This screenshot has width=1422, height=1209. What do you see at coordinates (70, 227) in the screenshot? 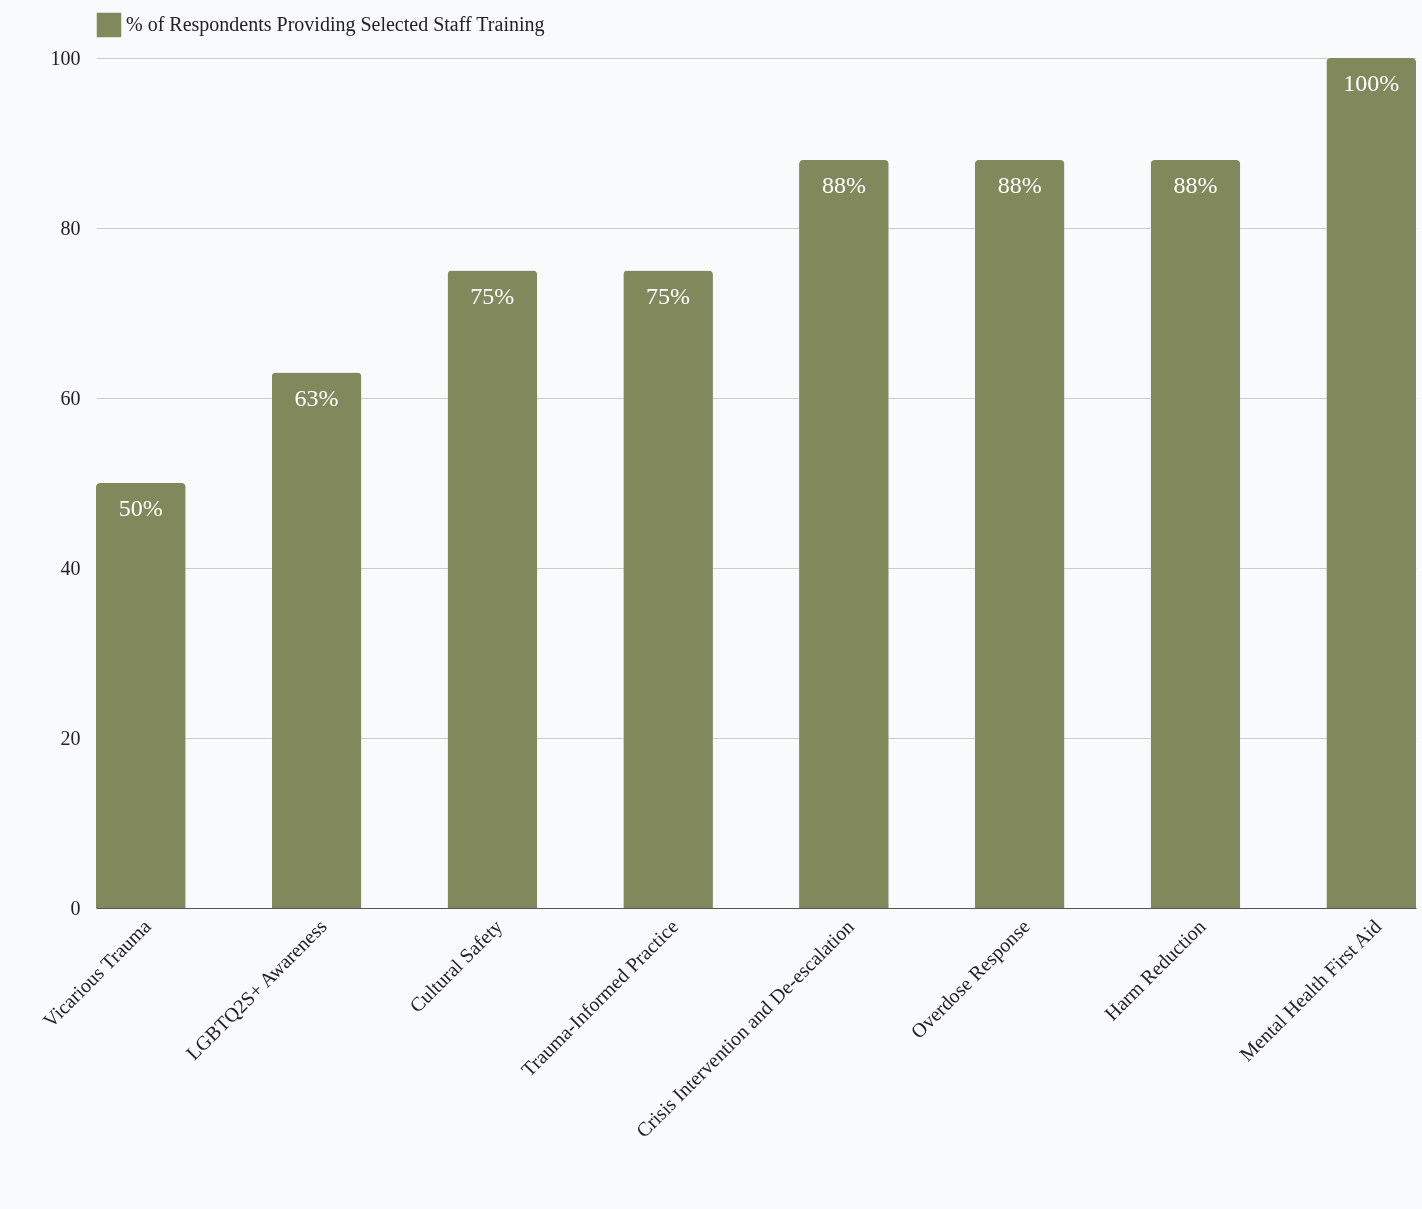
I see `y-tick-label: 80` at bounding box center [70, 227].